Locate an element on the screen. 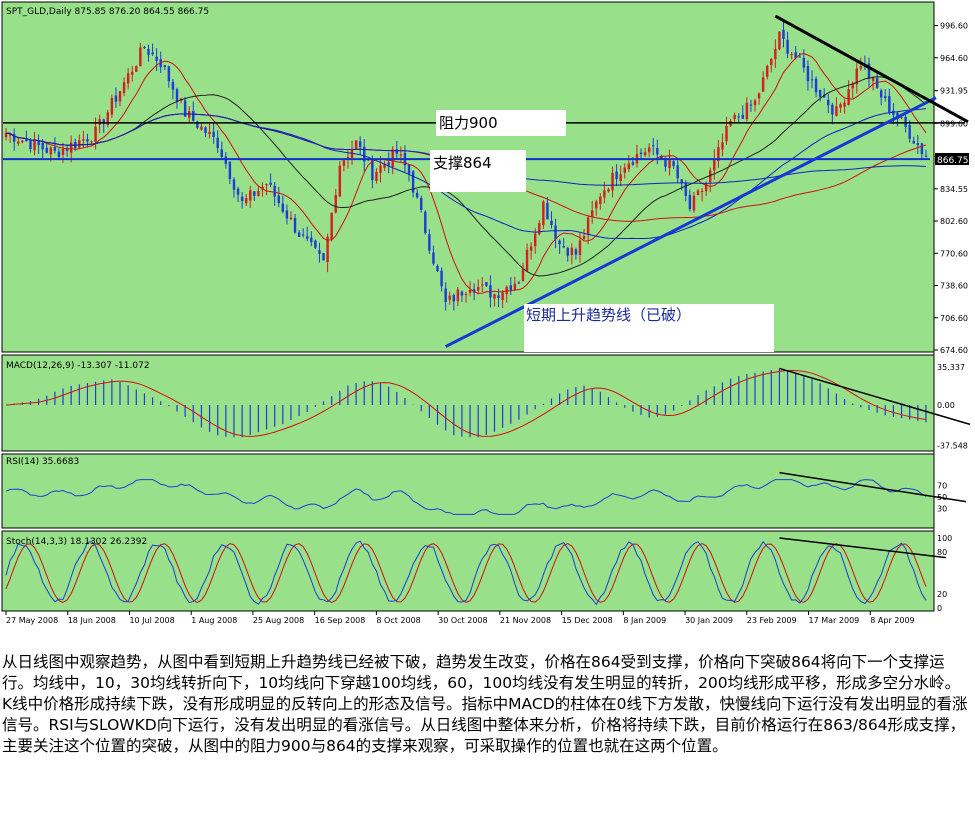 The height and width of the screenshot is (819, 975). price-tick-3: 899.60 is located at coordinates (954, 123).